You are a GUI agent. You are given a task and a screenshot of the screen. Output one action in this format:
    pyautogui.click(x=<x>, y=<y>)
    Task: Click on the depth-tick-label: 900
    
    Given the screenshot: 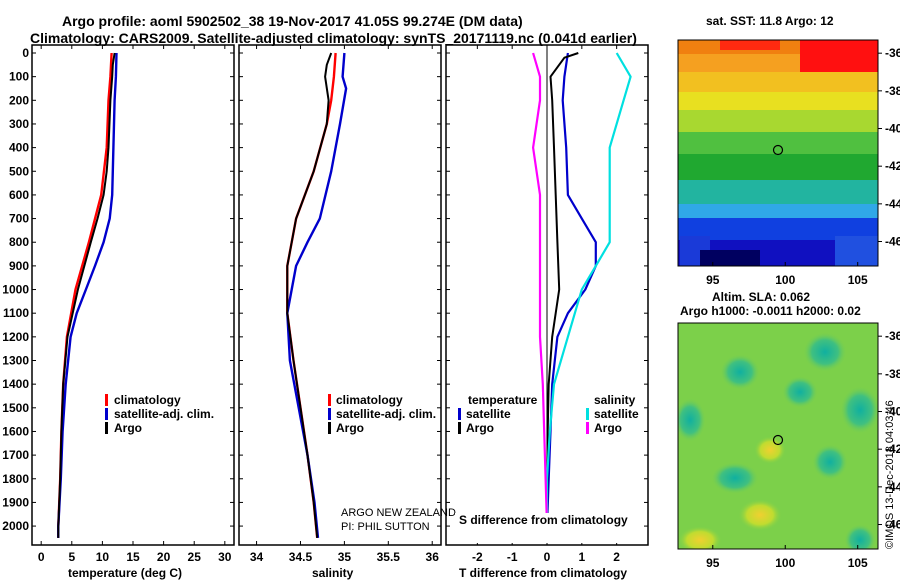 What is the action you would take?
    pyautogui.click(x=19, y=266)
    